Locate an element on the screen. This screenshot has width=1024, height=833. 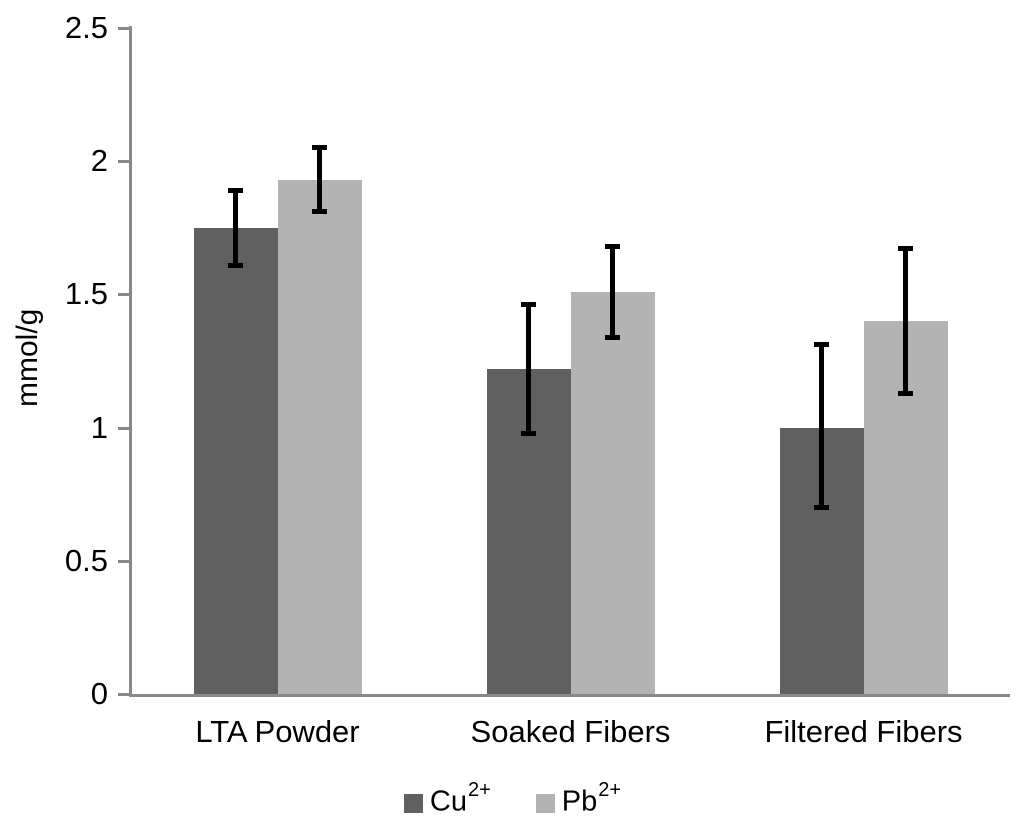
legend-item-pb: Pb2+ is located at coordinates (578, 798).